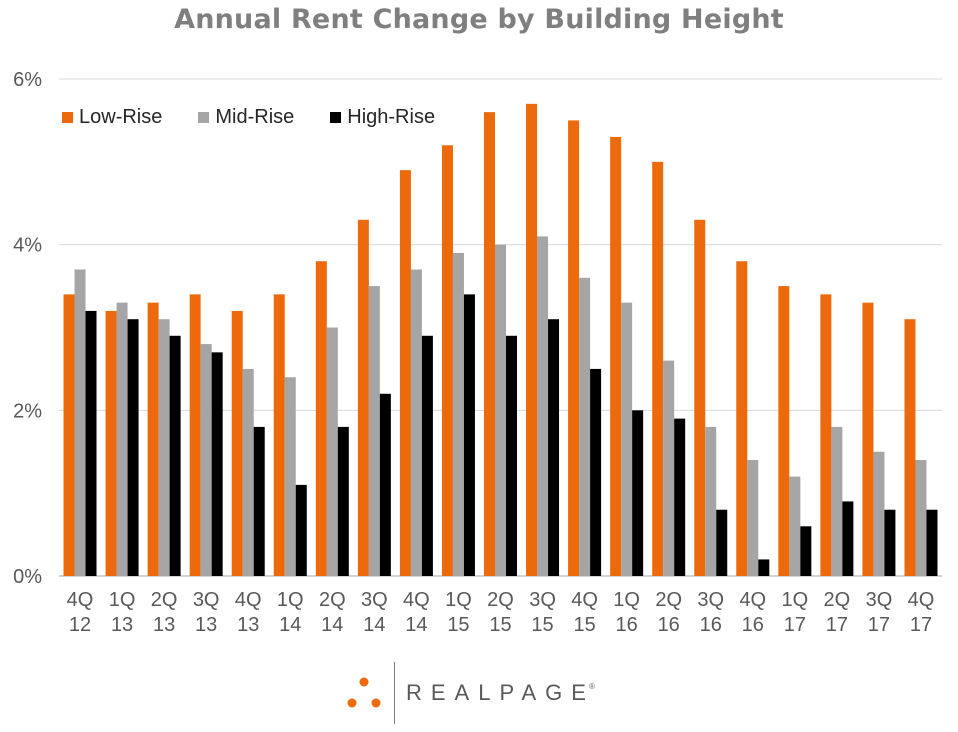  I want to click on legend-swatch-low-rise, so click(67, 117).